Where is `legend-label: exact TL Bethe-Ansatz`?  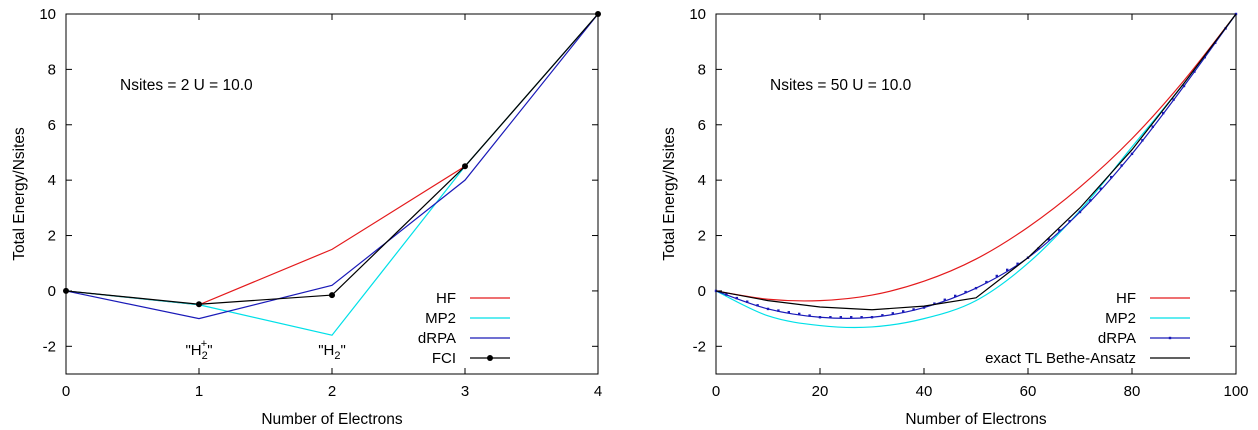
legend-label: exact TL Bethe-Ansatz is located at coordinates (1060, 358).